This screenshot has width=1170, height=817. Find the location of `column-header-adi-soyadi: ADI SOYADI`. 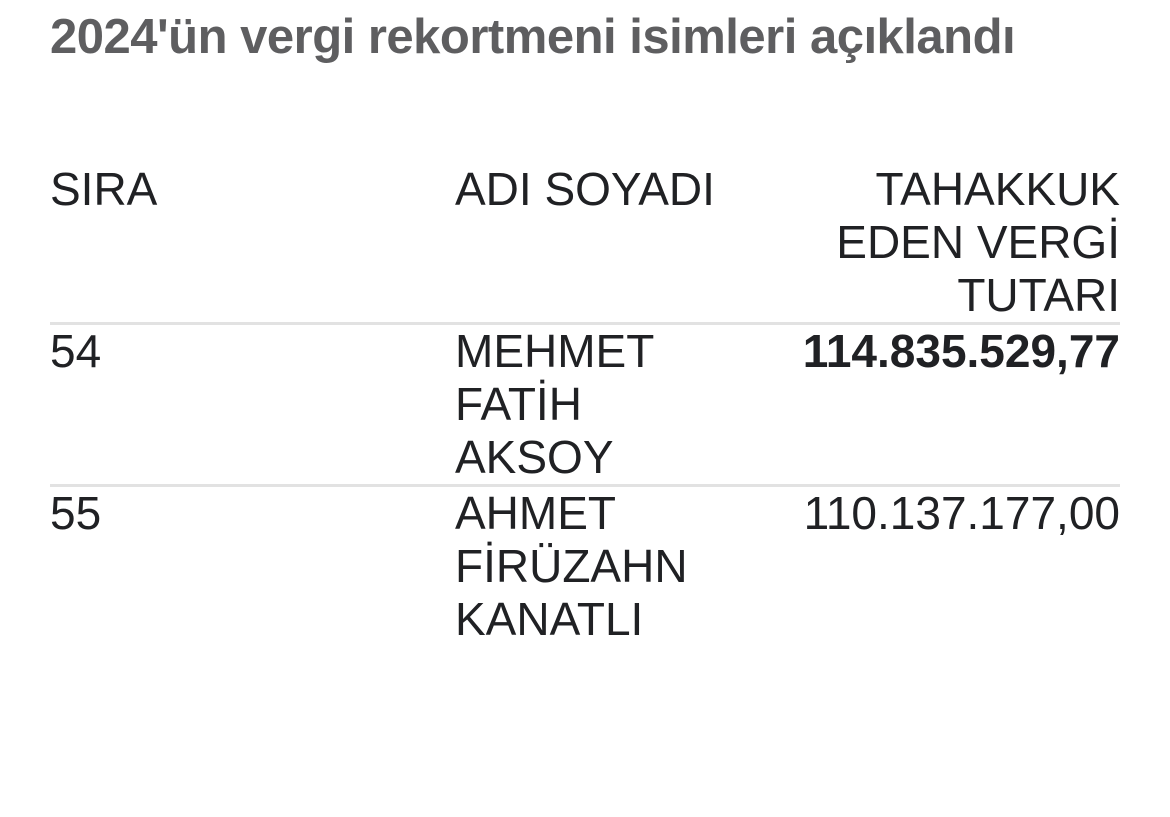

column-header-adi-soyadi: ADI SOYADI is located at coordinates (585, 189).